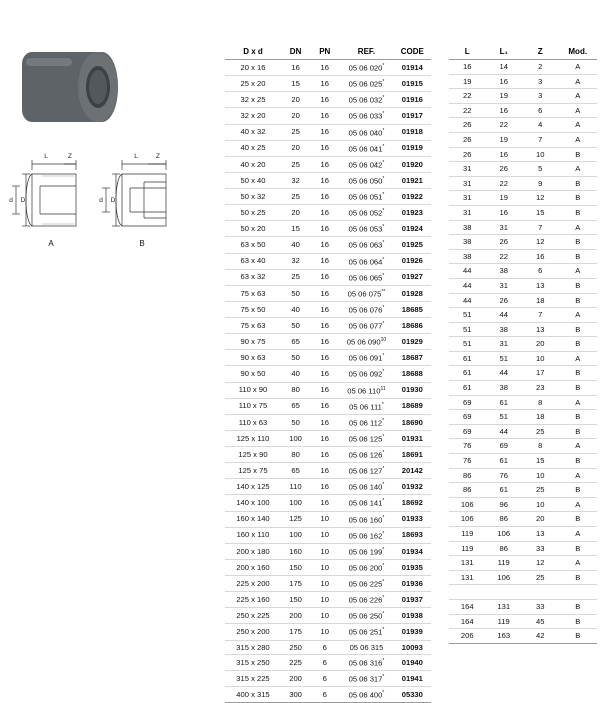 The image size is (603, 703). What do you see at coordinates (412, 277) in the screenshot?
I see `cell-code: 01927` at bounding box center [412, 277].